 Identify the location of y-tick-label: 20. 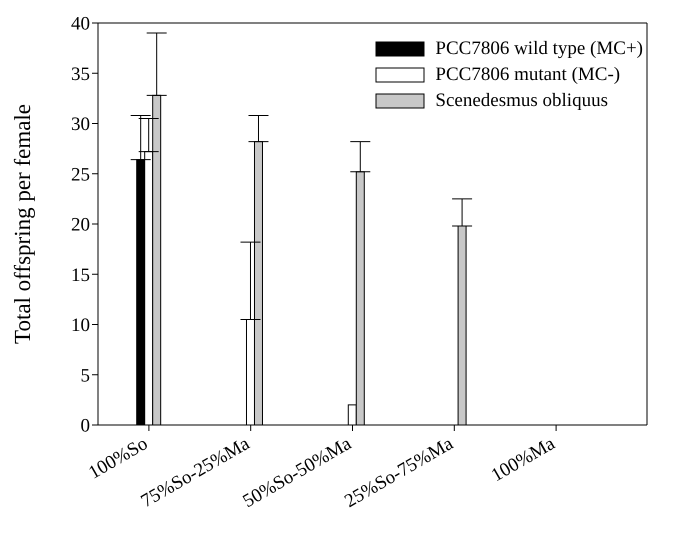
(80, 225).